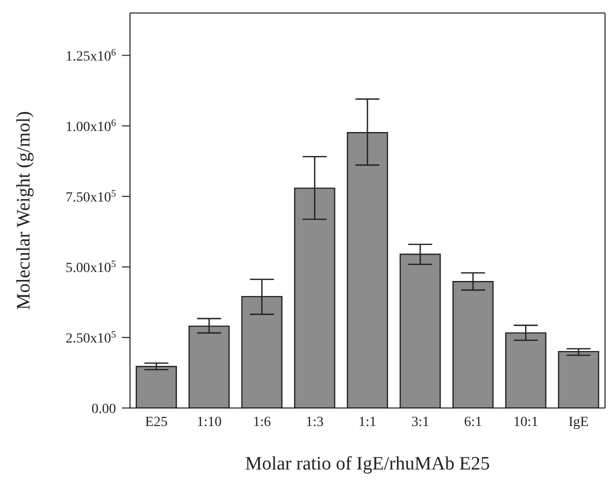 This screenshot has height=485, width=616. Describe the element at coordinates (104, 409) in the screenshot. I see `y-tick-label: 0.00` at that location.